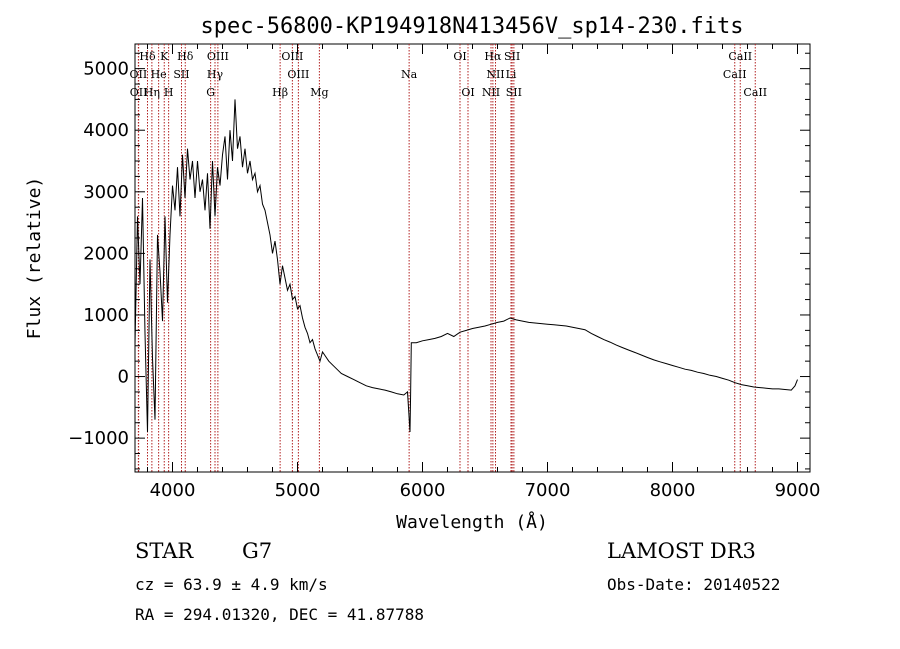 Image resolution: width=900 pixels, height=649 pixels. What do you see at coordinates (514, 92) in the screenshot?
I see `marker-label-26: SII` at bounding box center [514, 92].